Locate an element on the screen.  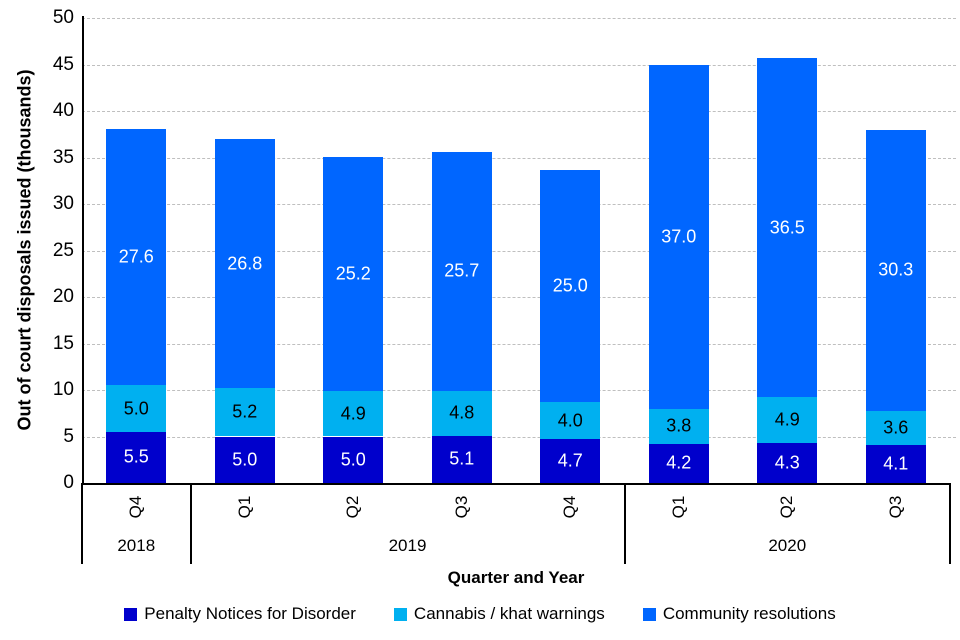
y-axis-tick-label: 25 is located at coordinates (63, 250).